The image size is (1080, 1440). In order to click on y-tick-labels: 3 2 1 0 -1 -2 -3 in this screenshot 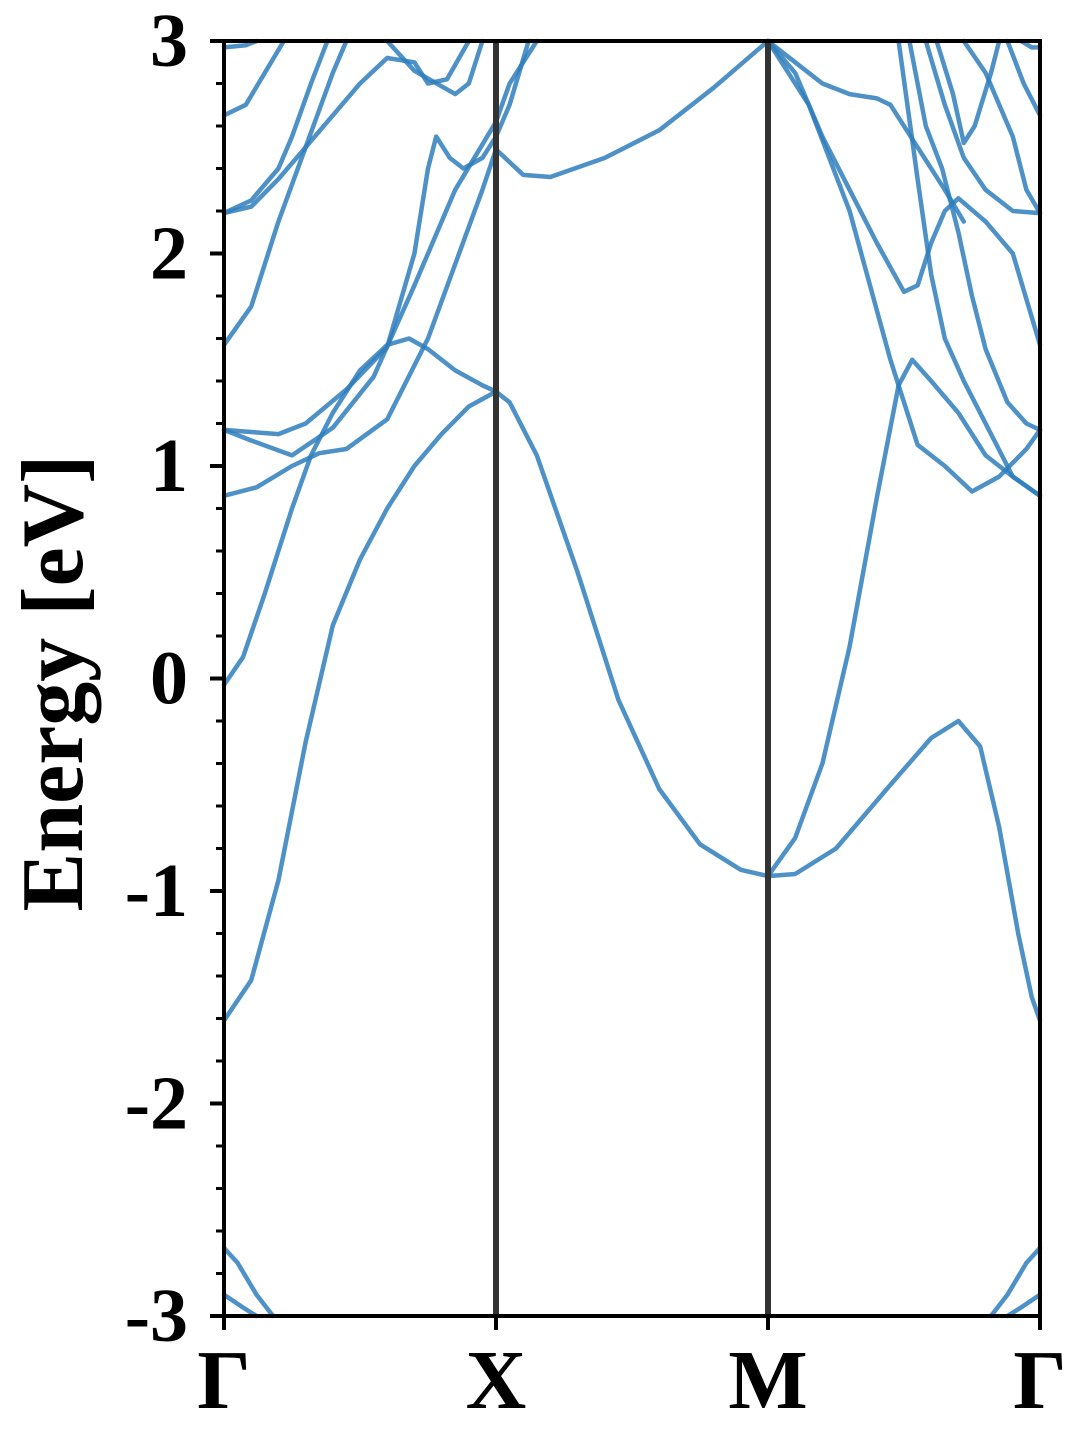, I will do `click(156, 679)`.